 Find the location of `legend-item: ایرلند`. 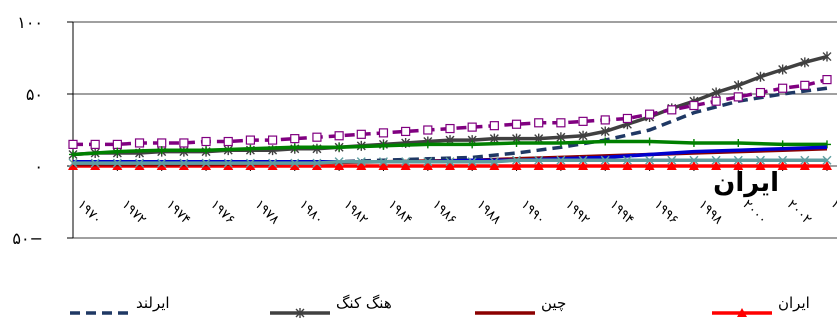

legend-item: ایرلند is located at coordinates (120, 304).